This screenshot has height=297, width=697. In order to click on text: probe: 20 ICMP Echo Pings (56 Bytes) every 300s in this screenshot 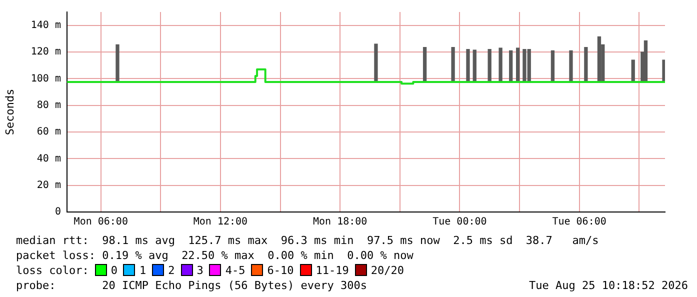, I will do `click(191, 285)`.